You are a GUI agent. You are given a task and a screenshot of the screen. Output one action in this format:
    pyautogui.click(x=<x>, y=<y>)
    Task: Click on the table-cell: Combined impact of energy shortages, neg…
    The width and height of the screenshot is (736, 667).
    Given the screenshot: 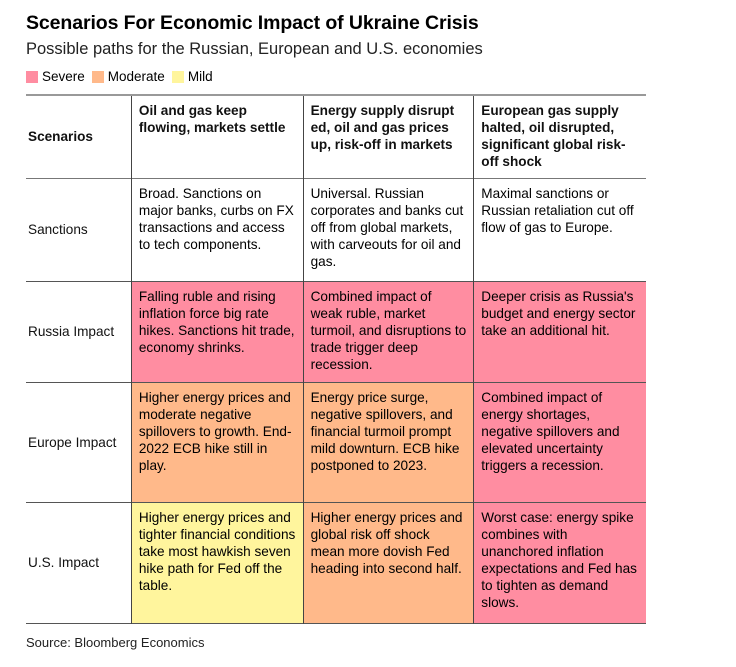 What is the action you would take?
    pyautogui.click(x=559, y=442)
    